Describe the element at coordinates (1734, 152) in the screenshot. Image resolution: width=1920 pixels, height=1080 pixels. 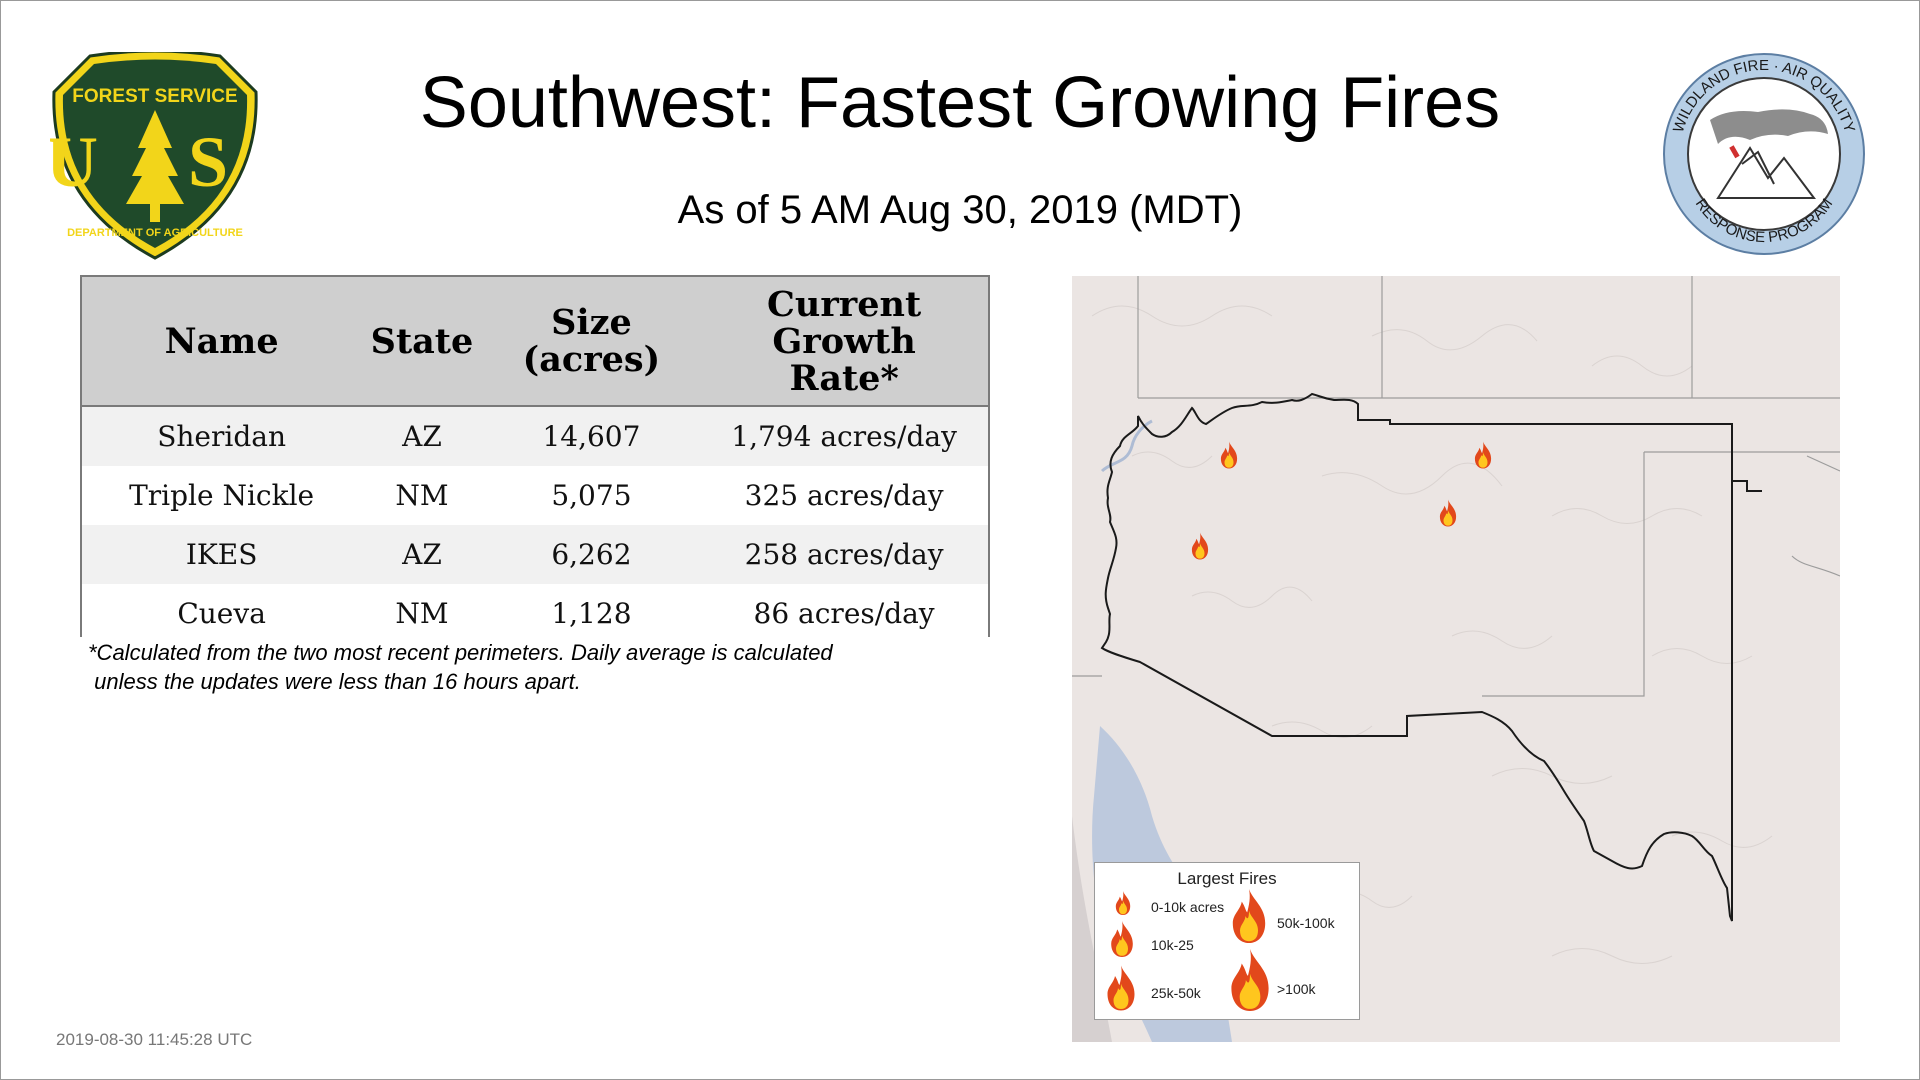
I see `fire-marker-icon` at that location.